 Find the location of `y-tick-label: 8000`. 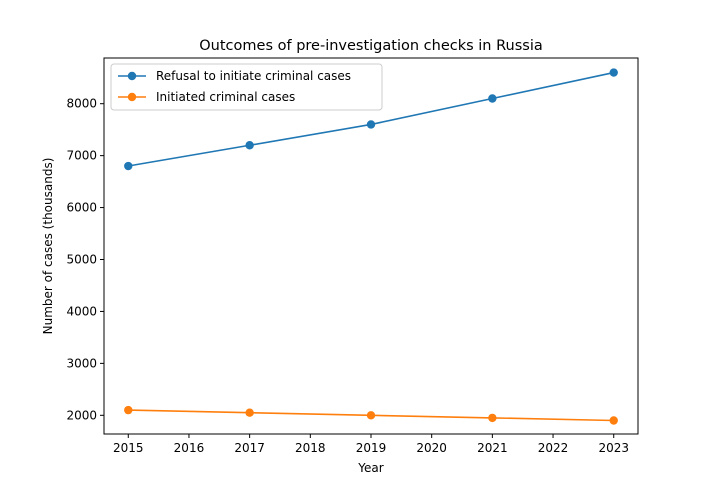

y-tick-label: 8000 is located at coordinates (81, 104).